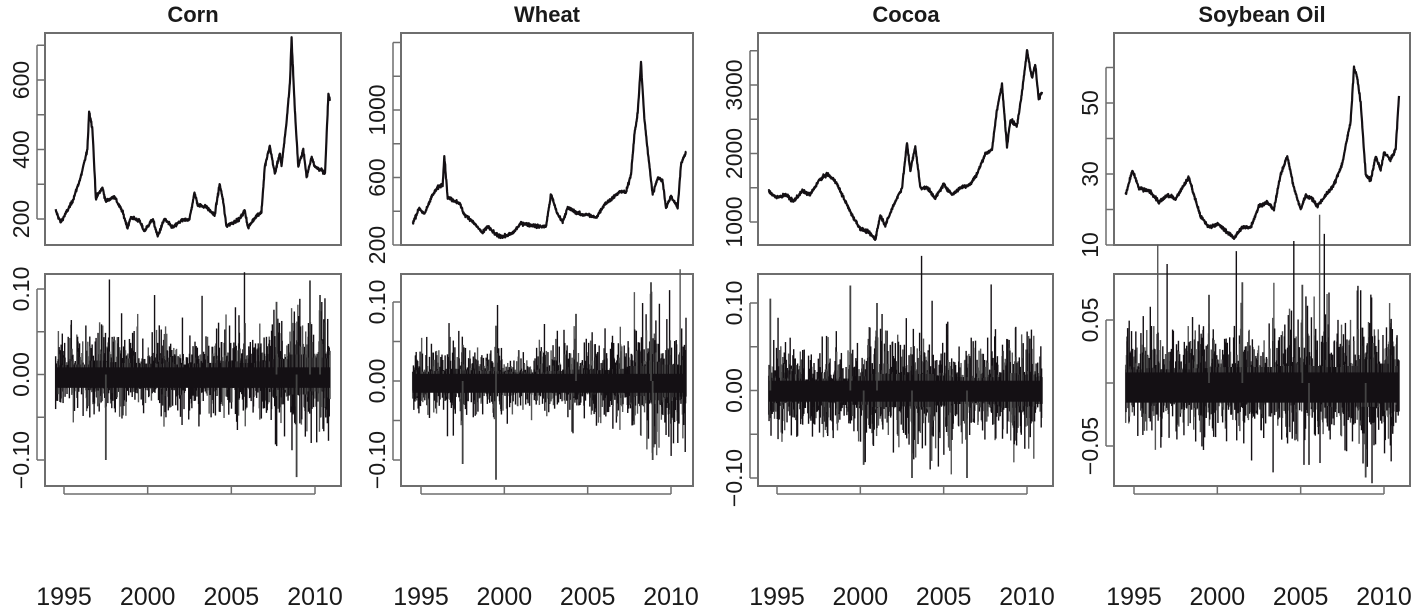 The height and width of the screenshot is (611, 1418). I want to click on price-panel-cocoa: 1000 2000 3000, so click(887, 140).